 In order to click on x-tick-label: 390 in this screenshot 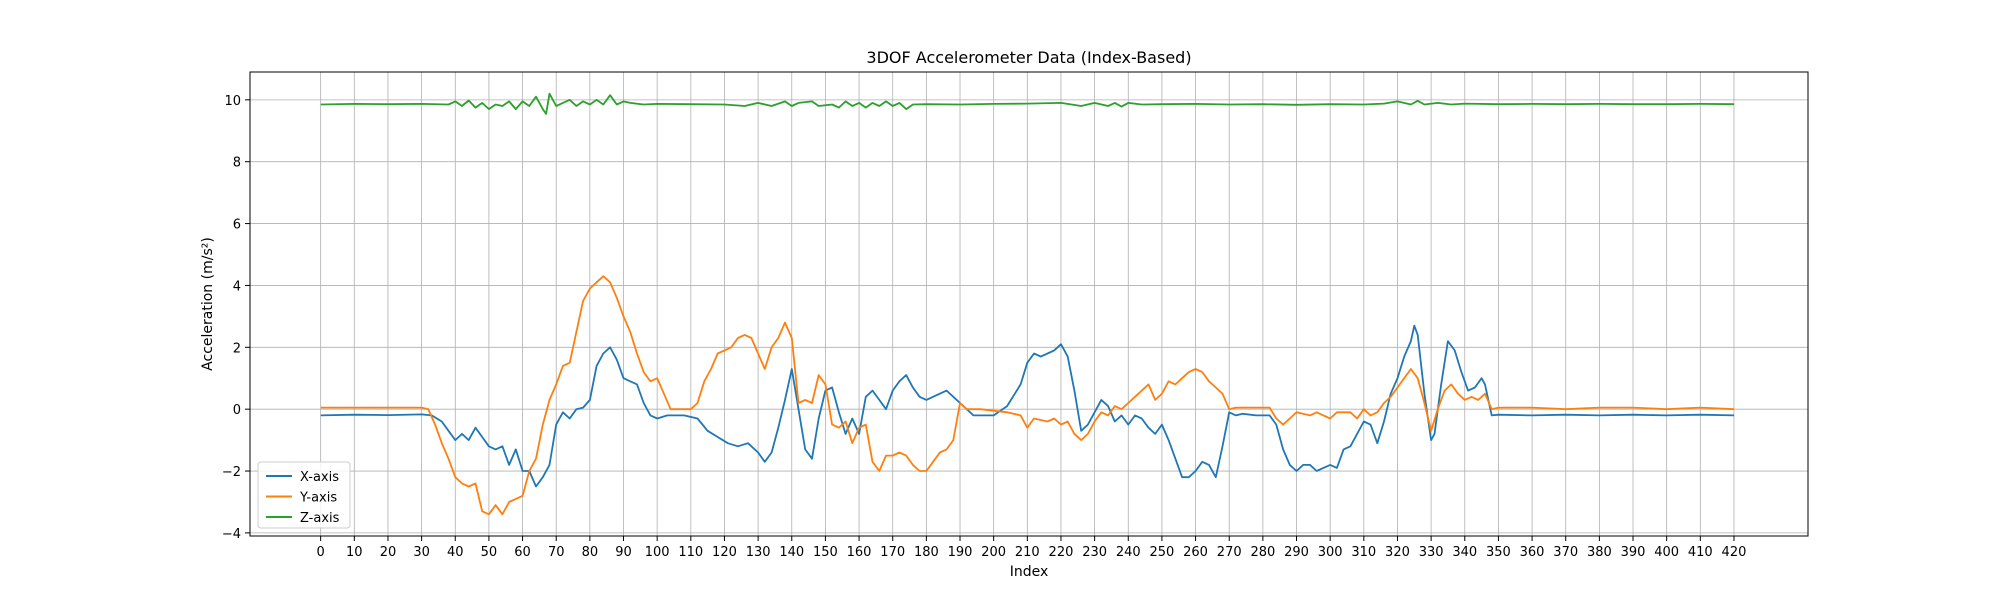, I will do `click(1633, 552)`.